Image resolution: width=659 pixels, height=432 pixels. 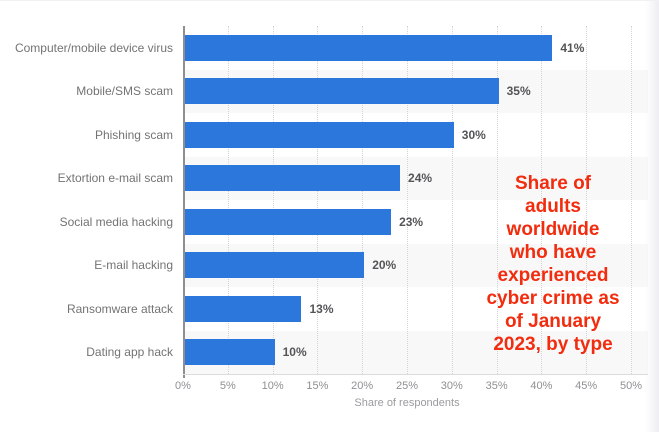 What do you see at coordinates (93, 47) in the screenshot?
I see `category-label: Computer/mobile device virus` at bounding box center [93, 47].